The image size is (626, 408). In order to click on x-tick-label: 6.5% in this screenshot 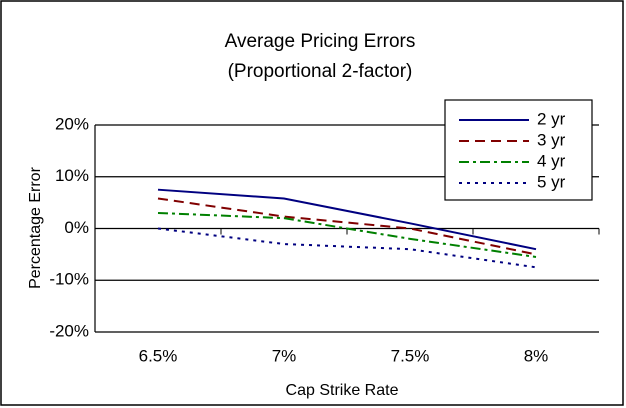, I will do `click(158, 355)`.